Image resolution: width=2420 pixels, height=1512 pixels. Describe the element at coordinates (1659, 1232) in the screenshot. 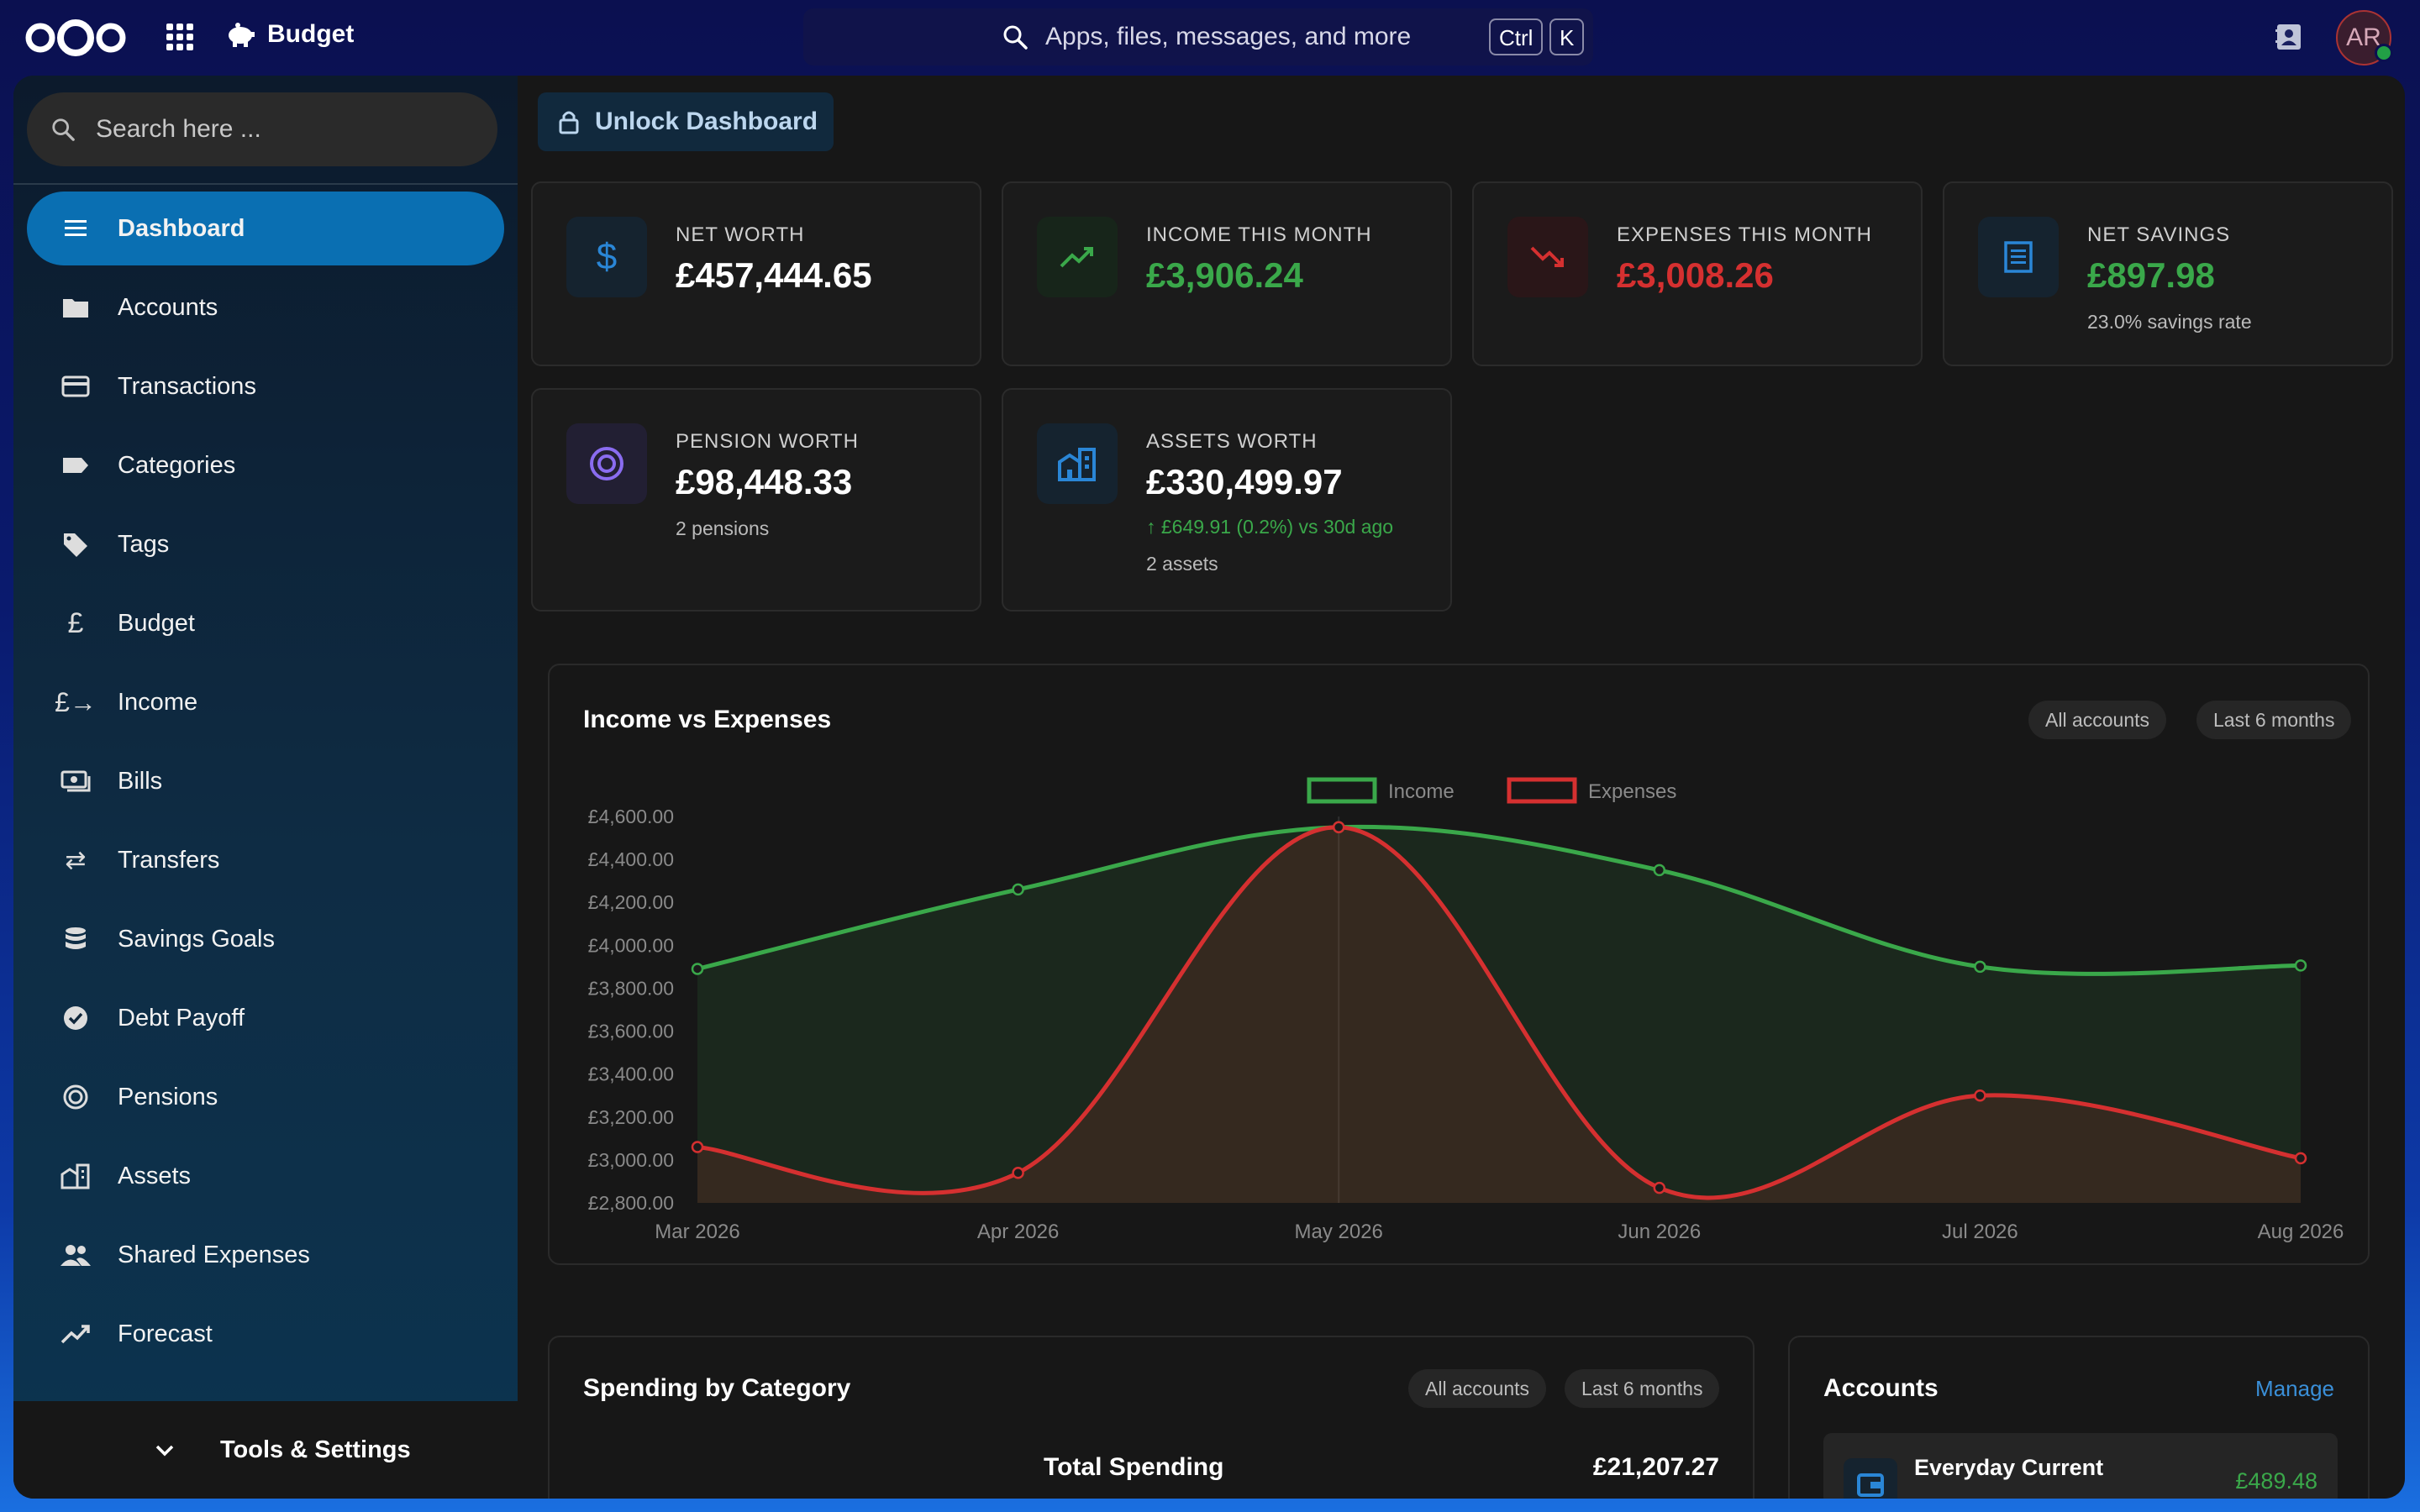

I see `x-tick-label: Jun 2026` at that location.